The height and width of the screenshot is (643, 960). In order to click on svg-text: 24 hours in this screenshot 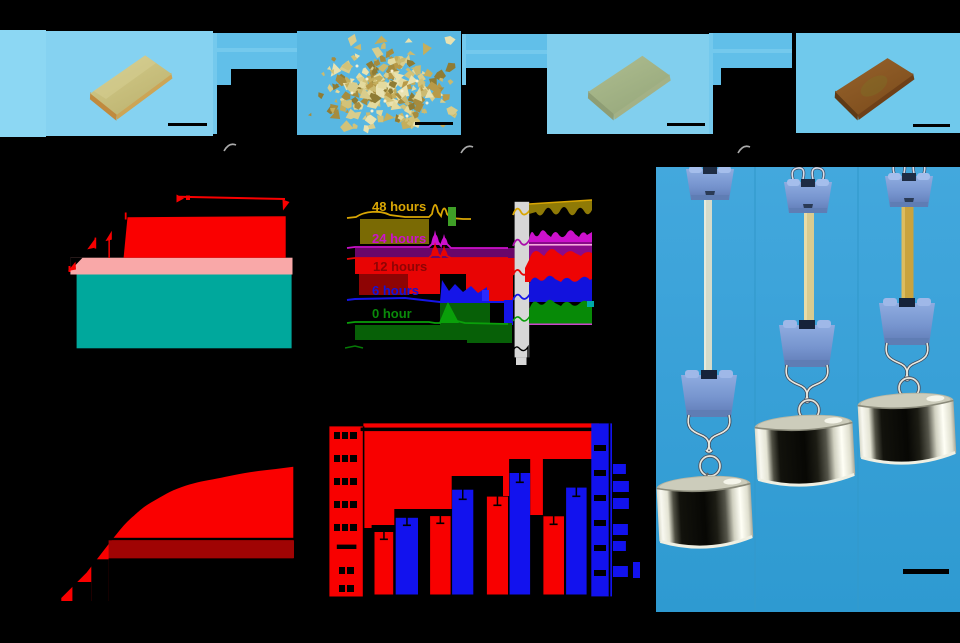, I will do `click(399, 238)`.